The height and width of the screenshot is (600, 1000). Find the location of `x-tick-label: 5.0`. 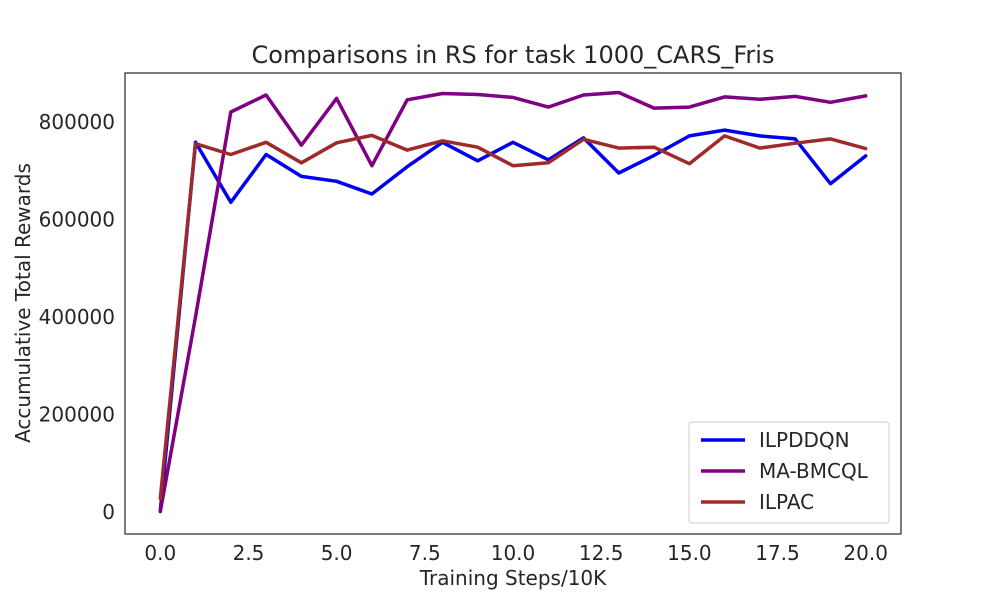

x-tick-label: 5.0 is located at coordinates (337, 553).